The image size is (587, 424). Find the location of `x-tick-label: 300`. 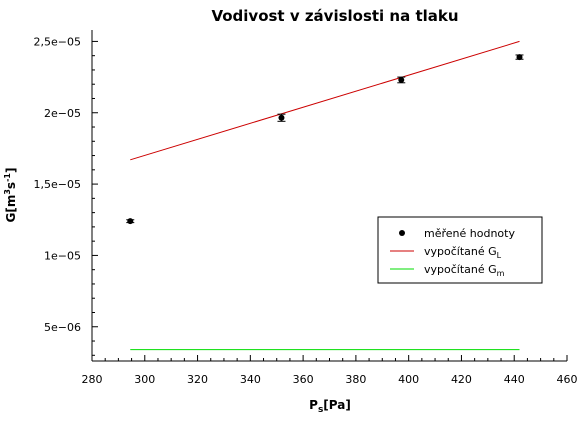

x-tick-label: 300 is located at coordinates (144, 379).